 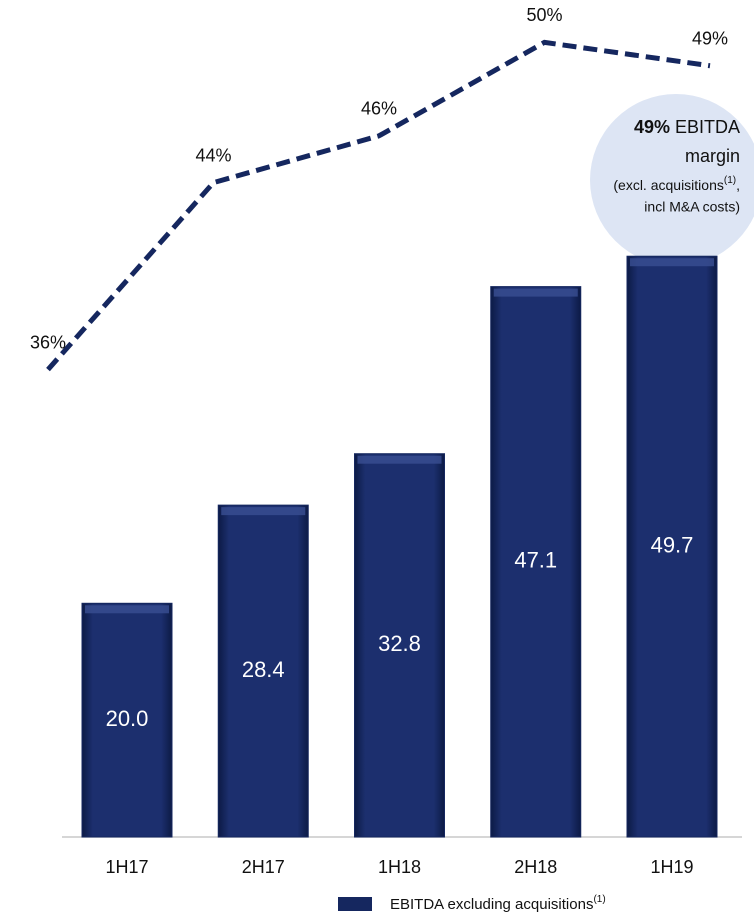 I want to click on bar-value-label: 28.4, so click(x=263, y=669).